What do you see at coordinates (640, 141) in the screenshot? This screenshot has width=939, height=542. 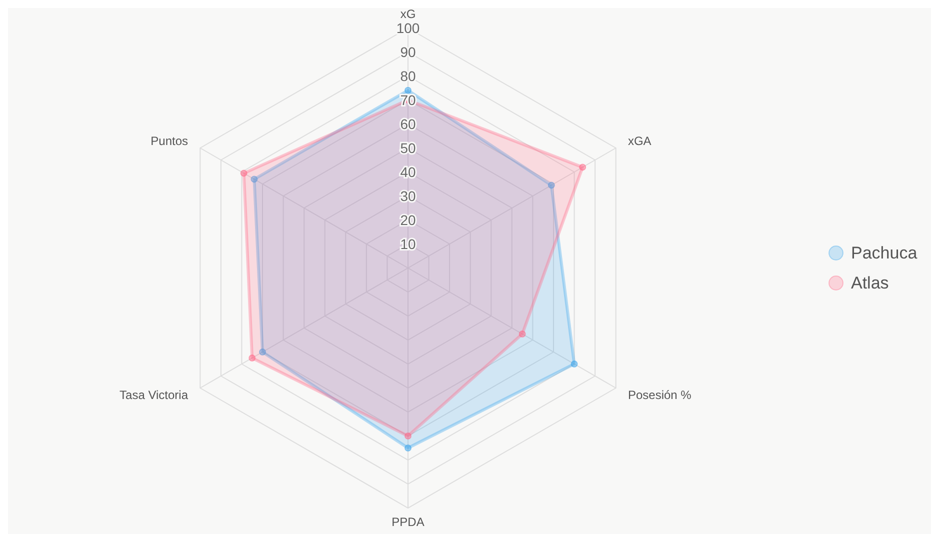 I see `spoke-label: xGA` at bounding box center [640, 141].